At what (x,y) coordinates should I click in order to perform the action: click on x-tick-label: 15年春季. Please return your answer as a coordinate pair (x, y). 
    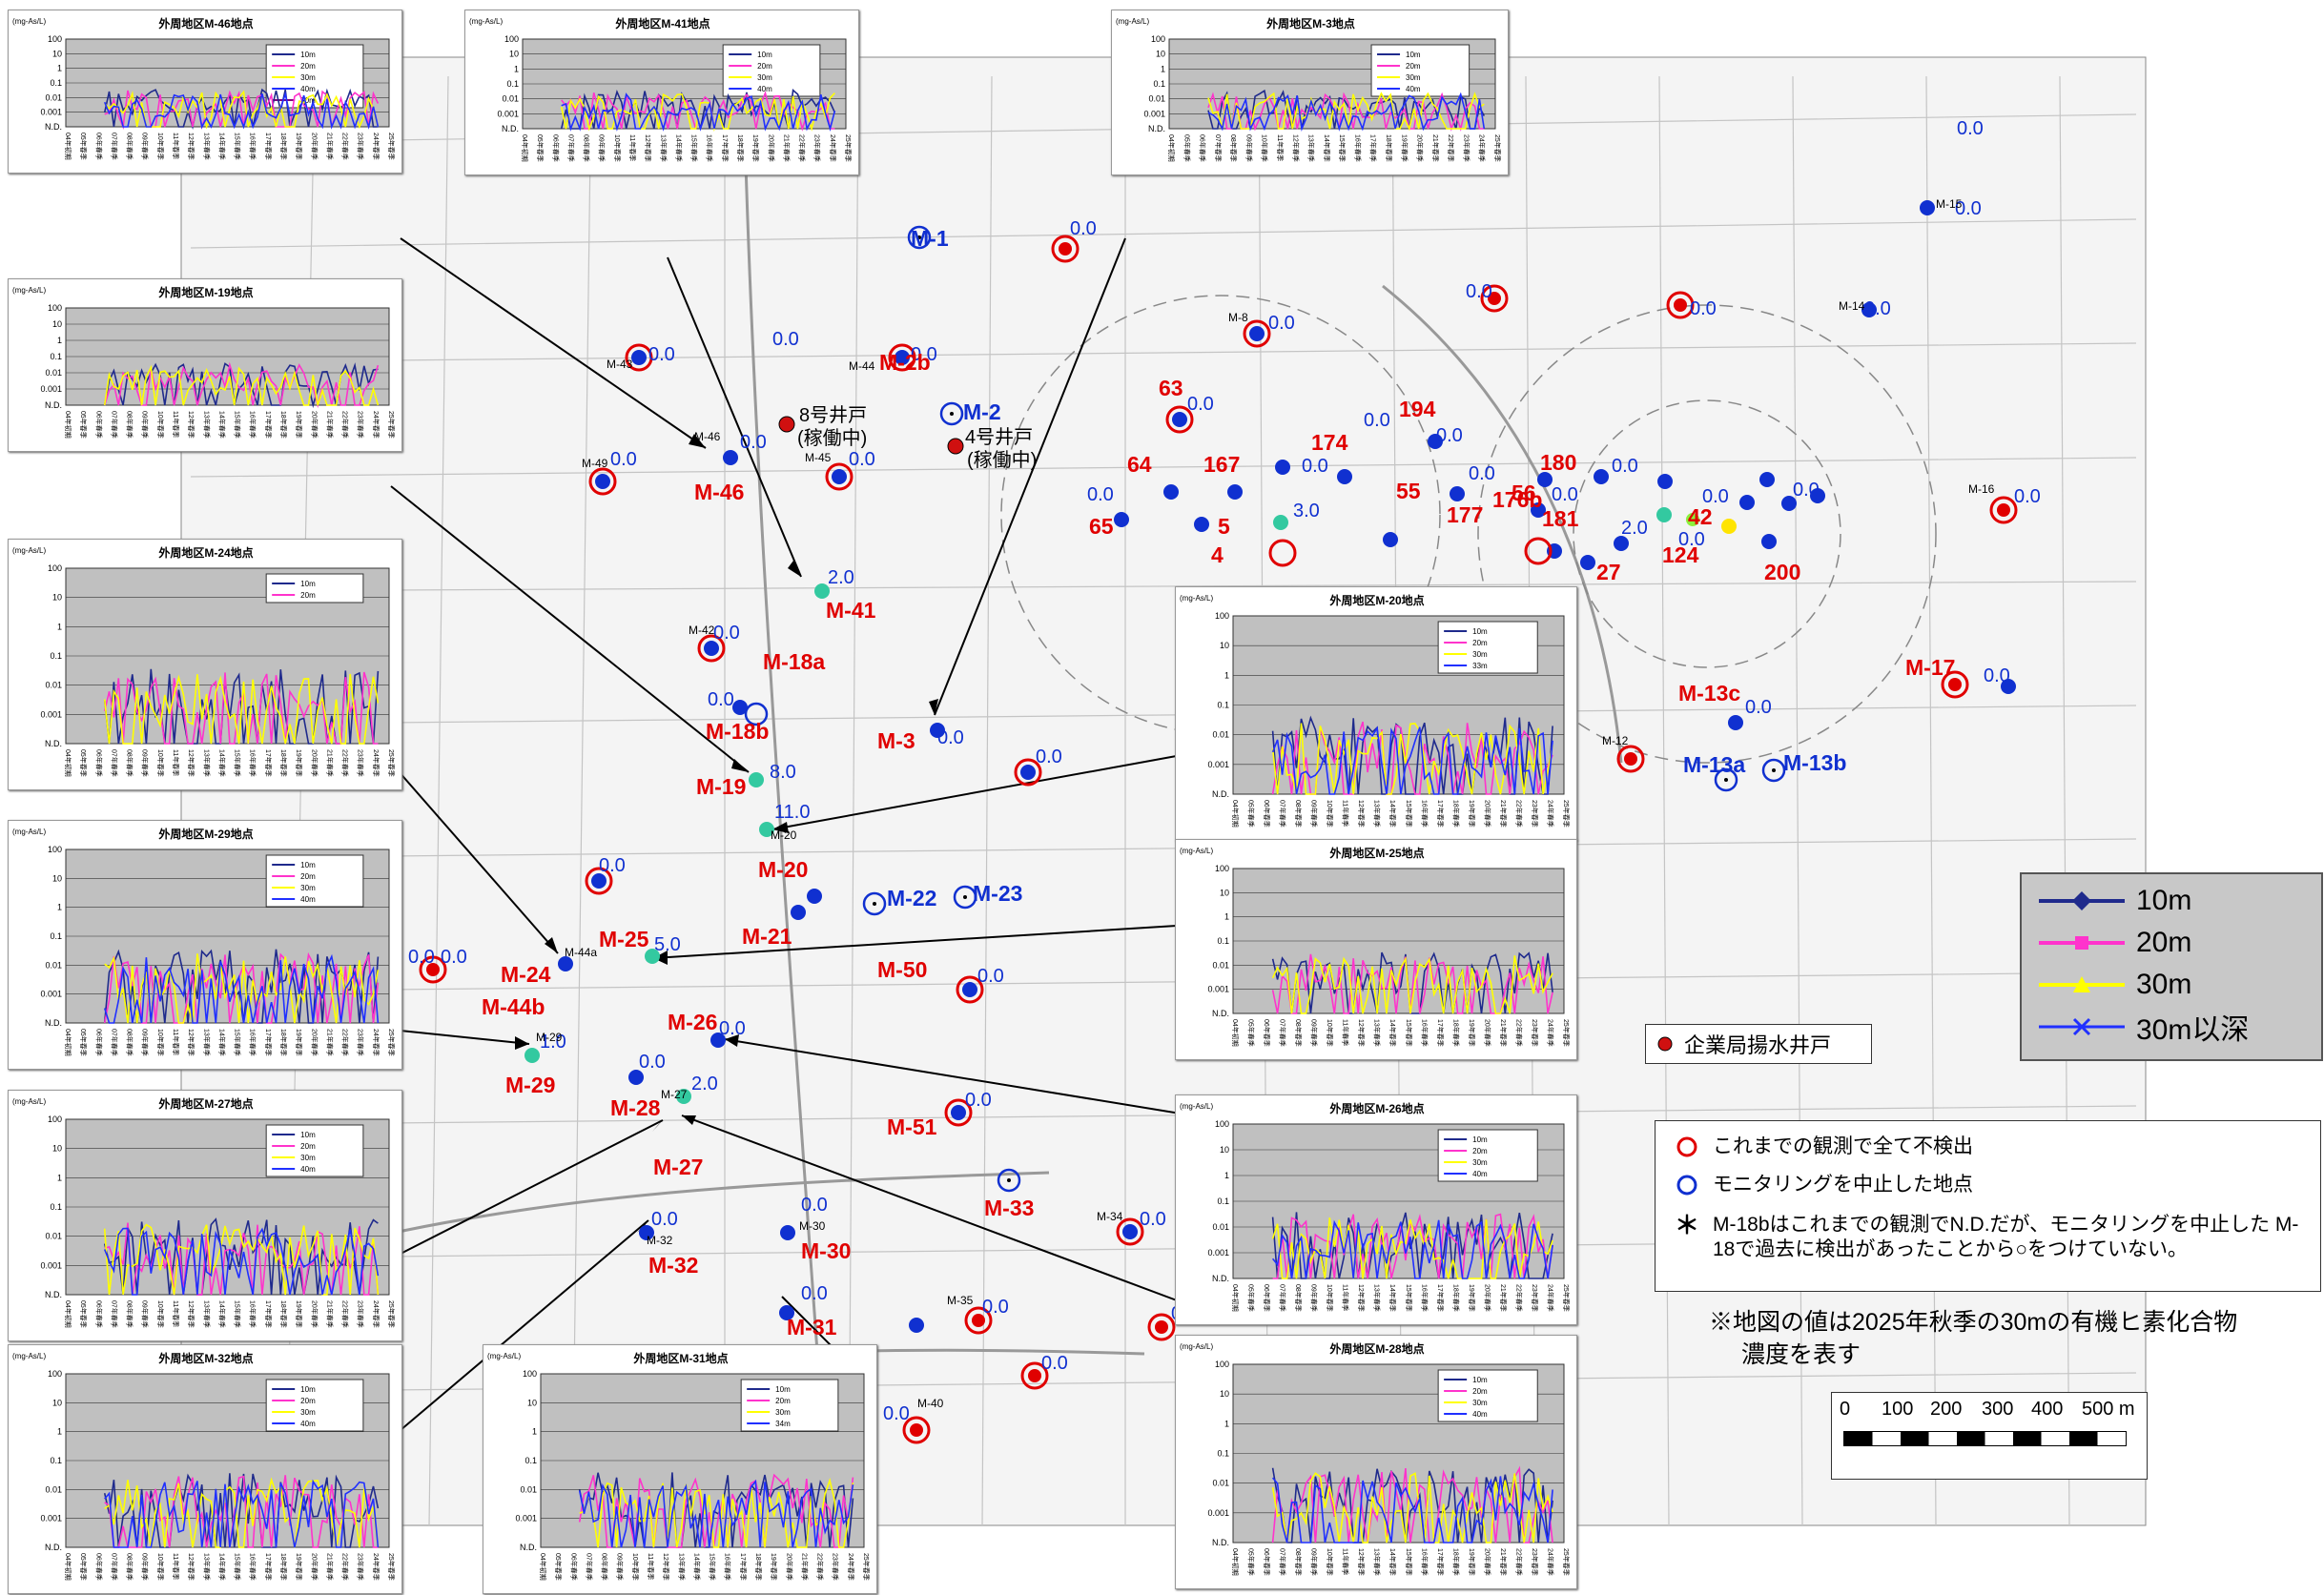
    Looking at the image, I should click on (713, 1567).